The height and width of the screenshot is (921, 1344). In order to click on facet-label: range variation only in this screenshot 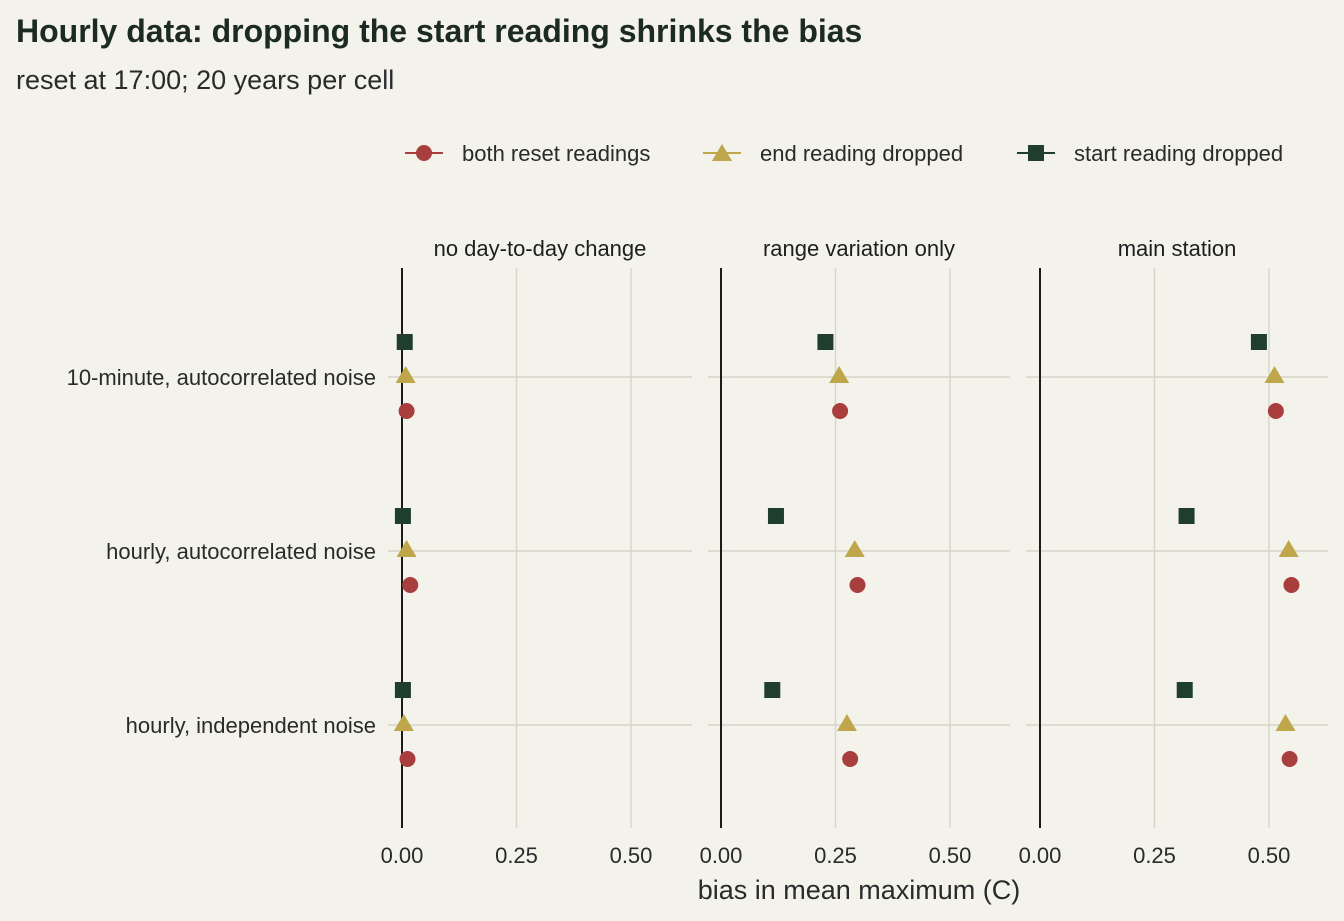, I will do `click(859, 248)`.